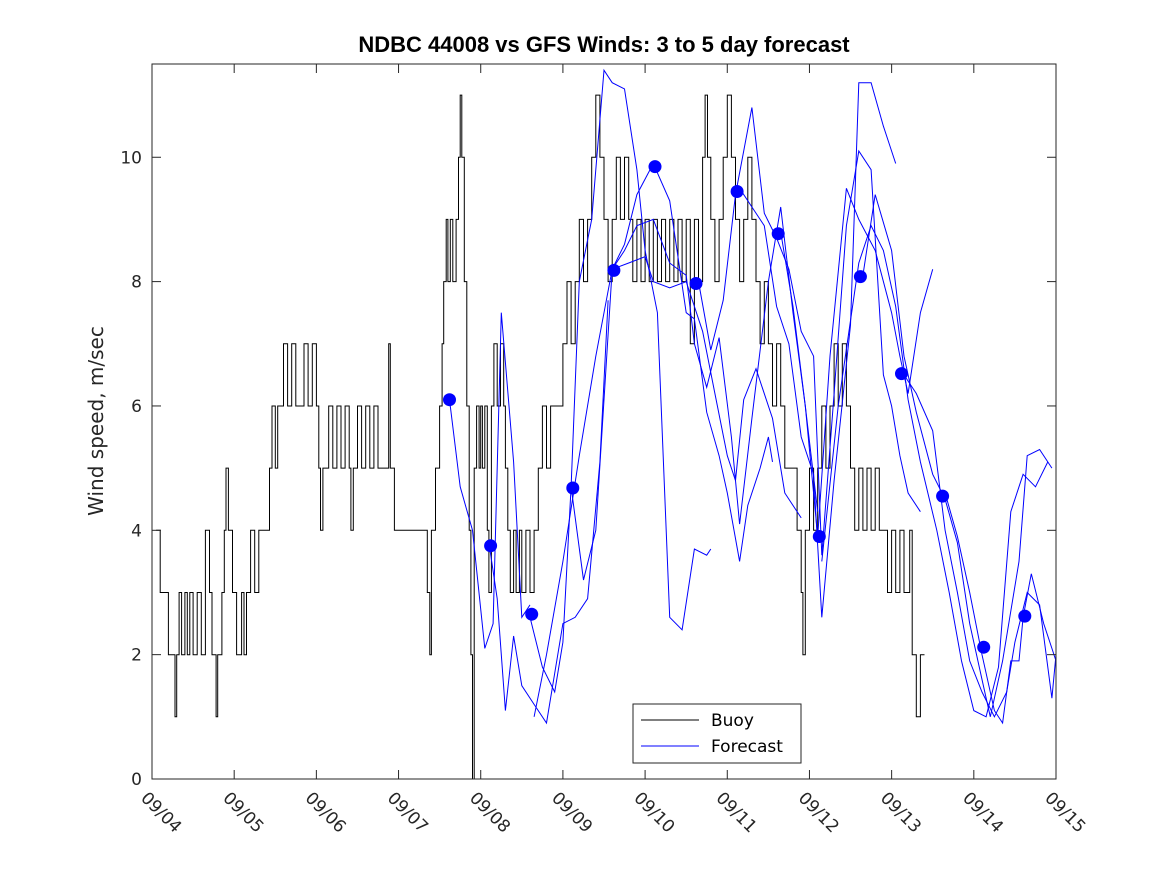  Describe the element at coordinates (136, 780) in the screenshot. I see `y-tick-label: 0` at that location.